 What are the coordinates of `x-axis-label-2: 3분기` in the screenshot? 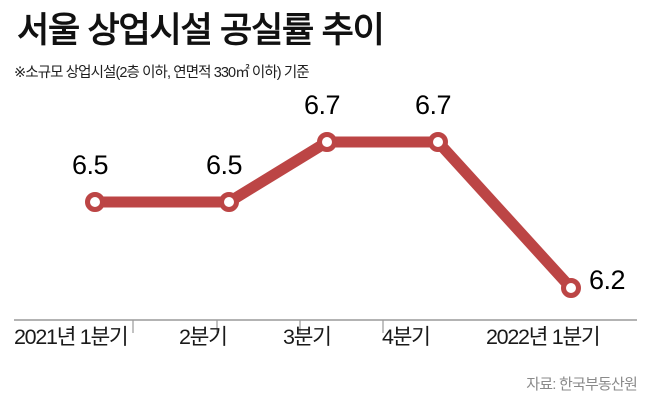 It's located at (307, 337).